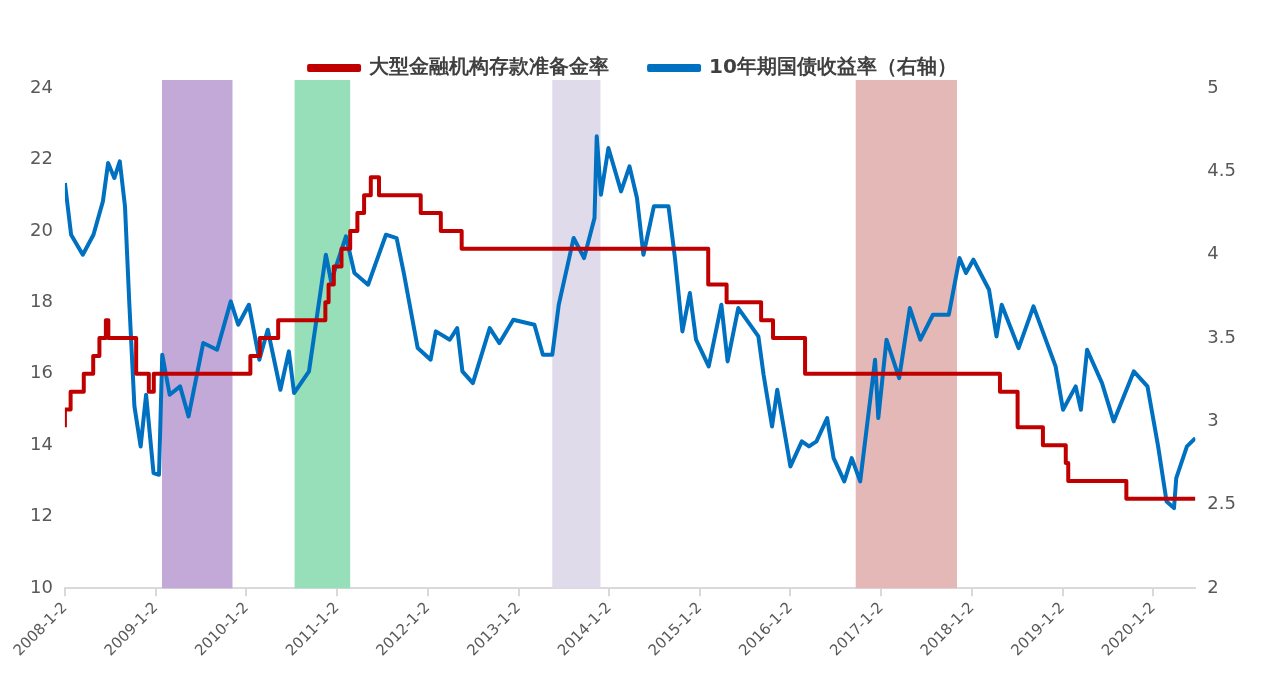 The height and width of the screenshot is (685, 1281). What do you see at coordinates (833, 66) in the screenshot?
I see `legend-label: 10年期国债收益率（右轴）` at bounding box center [833, 66].